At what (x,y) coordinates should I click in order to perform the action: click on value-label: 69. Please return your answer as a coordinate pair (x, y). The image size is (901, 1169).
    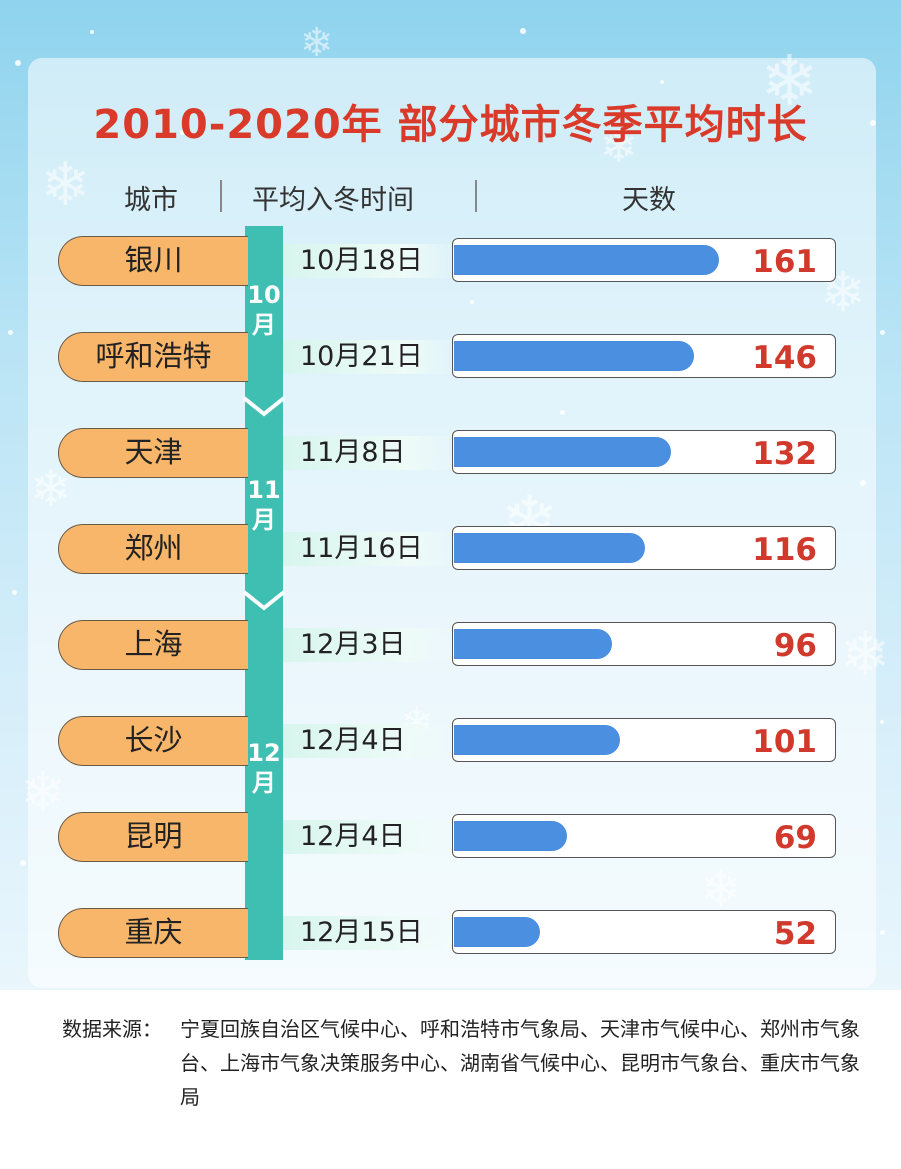
    Looking at the image, I should click on (795, 838).